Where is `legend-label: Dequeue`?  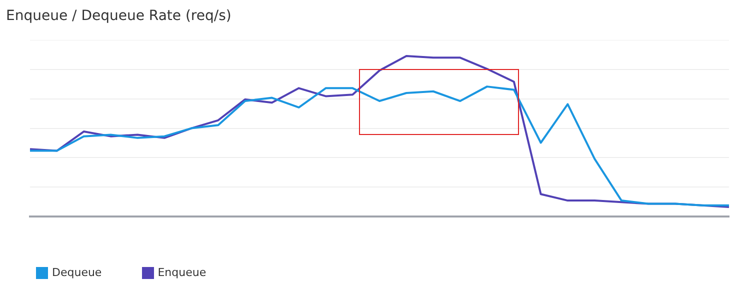
legend-label: Dequeue is located at coordinates (77, 272).